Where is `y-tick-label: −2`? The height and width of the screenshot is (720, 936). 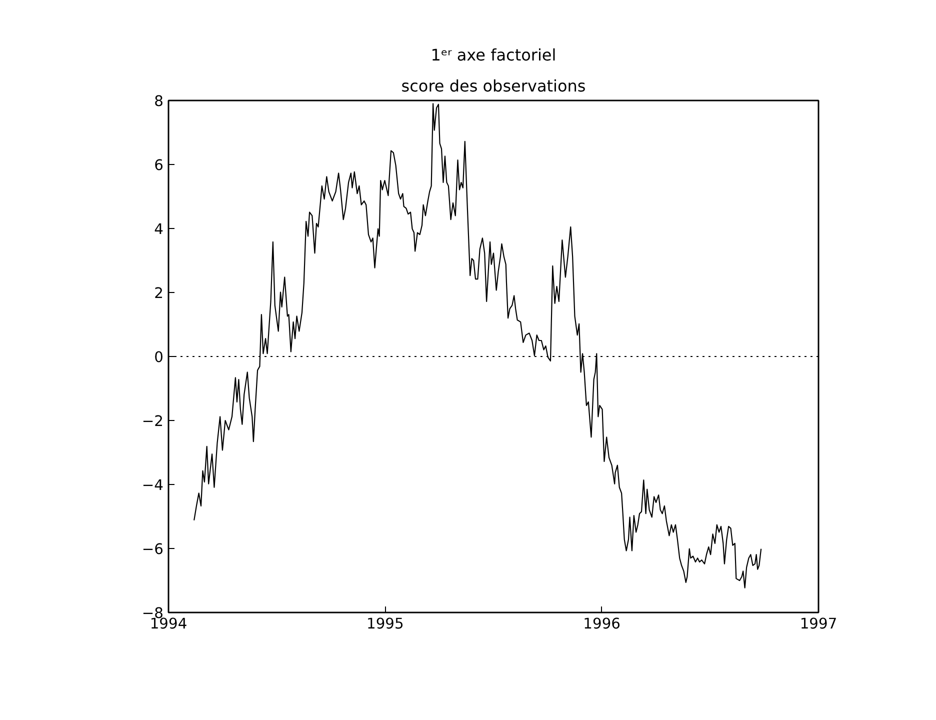 y-tick-label: −2 is located at coordinates (153, 421).